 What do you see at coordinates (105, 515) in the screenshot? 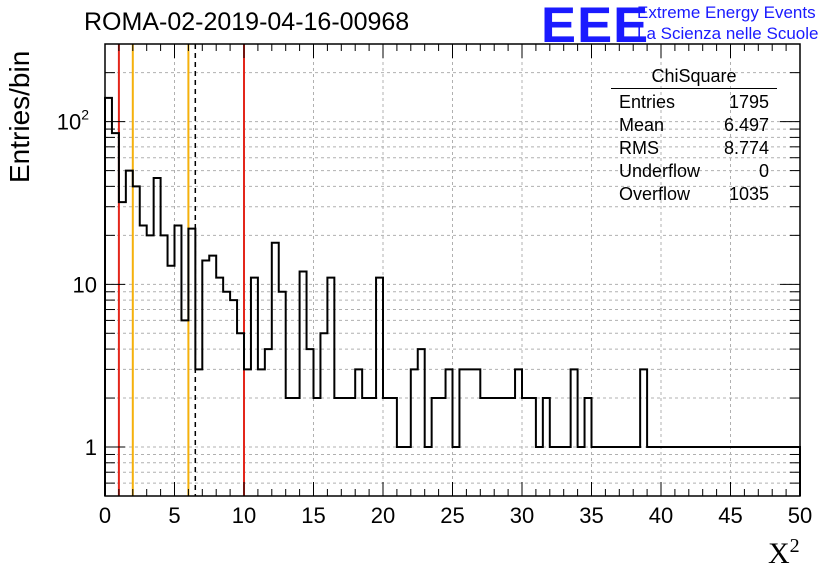
I see `x-tick-label: 0` at bounding box center [105, 515].